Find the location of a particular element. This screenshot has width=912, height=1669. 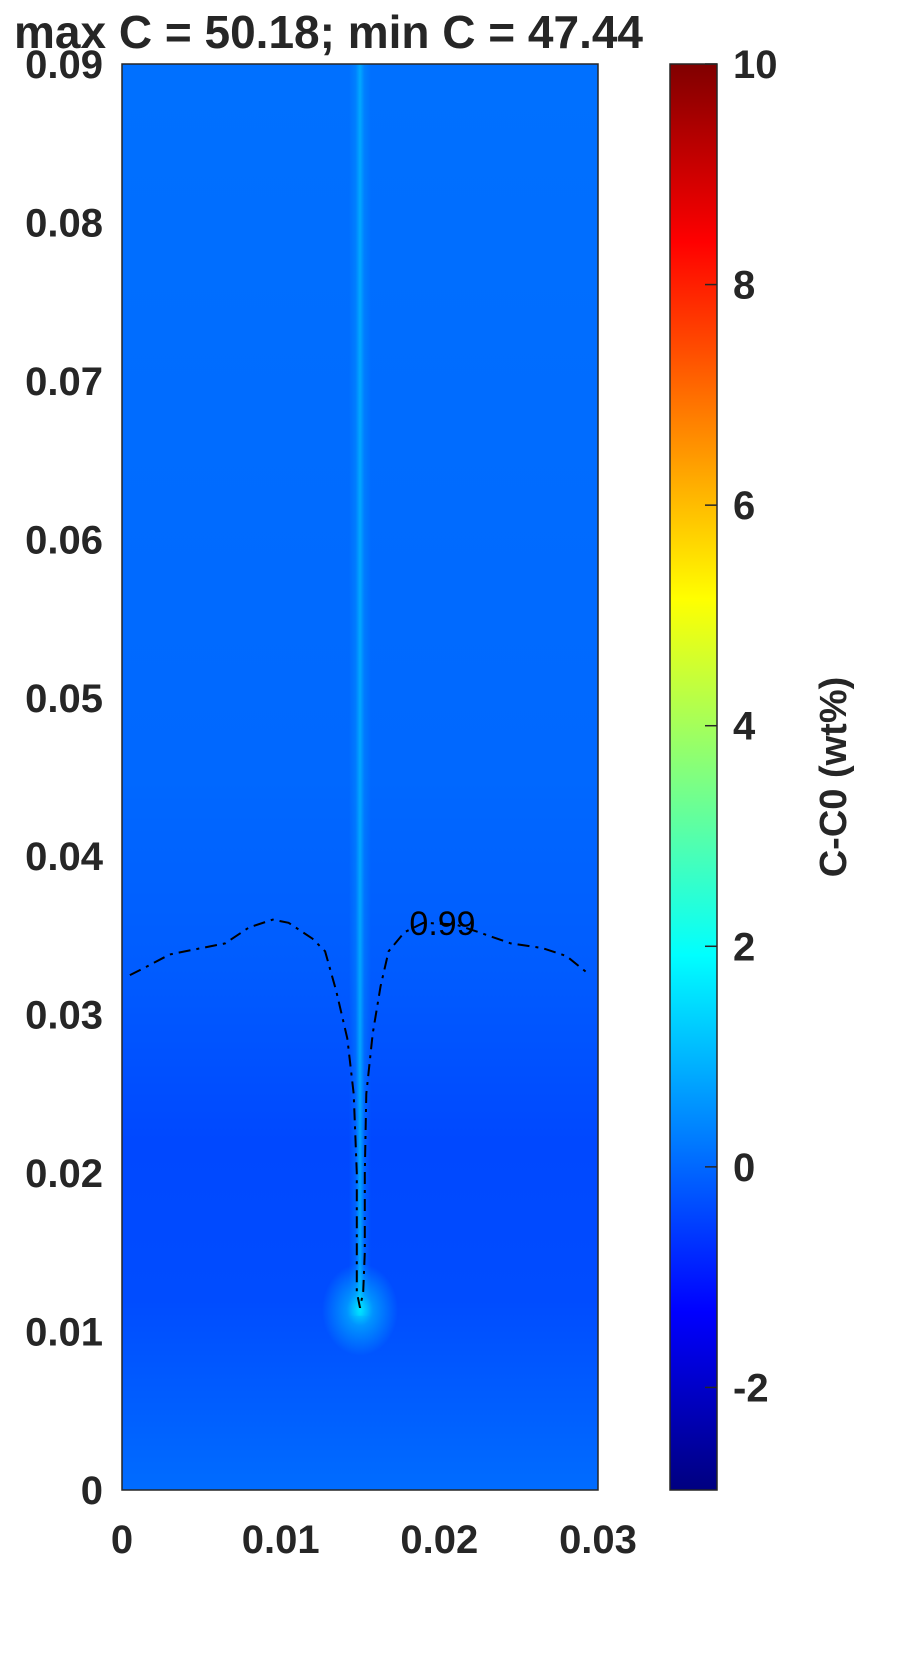

colorbar-ticks: -2 0 2 4 6 8 10 is located at coordinates (741, 726).